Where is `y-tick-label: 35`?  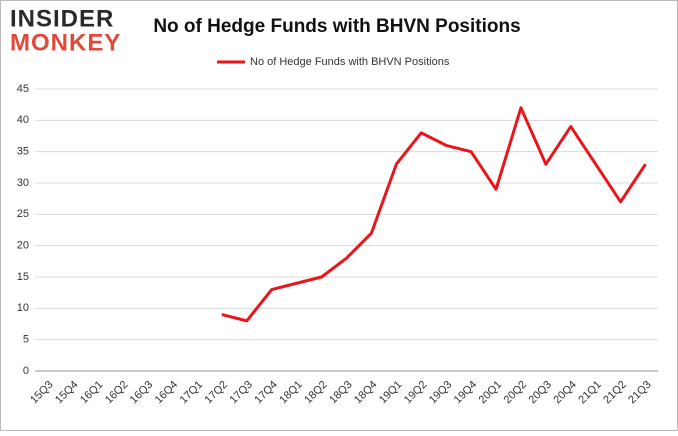
y-tick-label: 35 is located at coordinates (23, 152).